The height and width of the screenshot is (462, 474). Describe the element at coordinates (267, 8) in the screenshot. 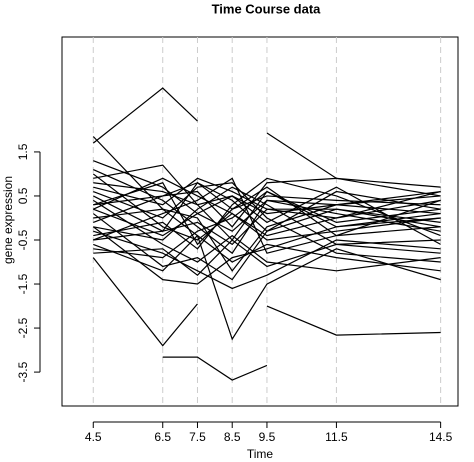

I see `chart-title: Time Course data` at that location.